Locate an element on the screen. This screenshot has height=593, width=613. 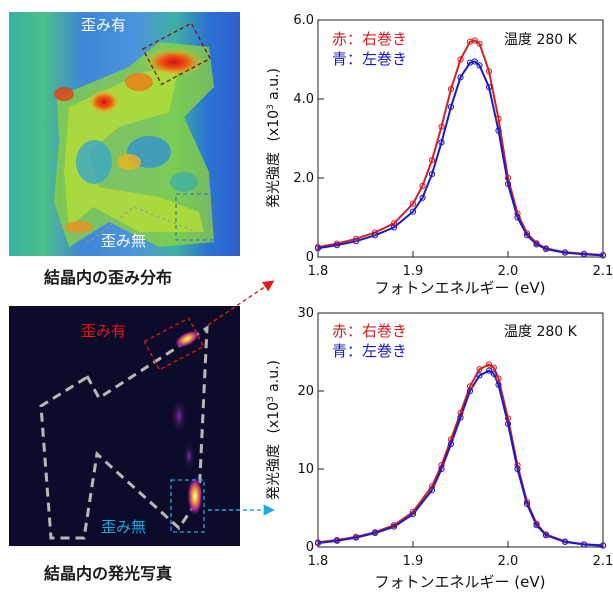
y-axis-label: 発光強度 (x103 a.u.) is located at coordinates (274, 430).